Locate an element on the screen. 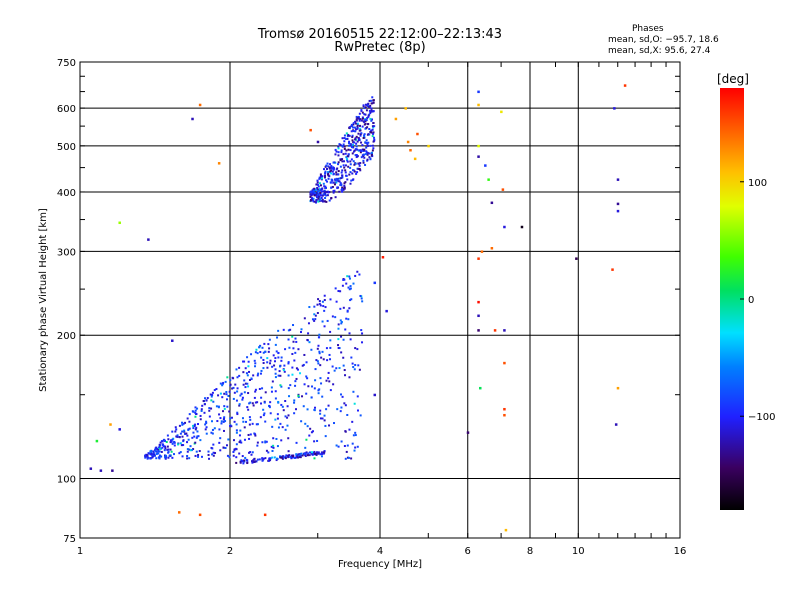 The height and width of the screenshot is (600, 800). y-axis-label: Stationary phase Virtual Height [km] is located at coordinates (43, 300).